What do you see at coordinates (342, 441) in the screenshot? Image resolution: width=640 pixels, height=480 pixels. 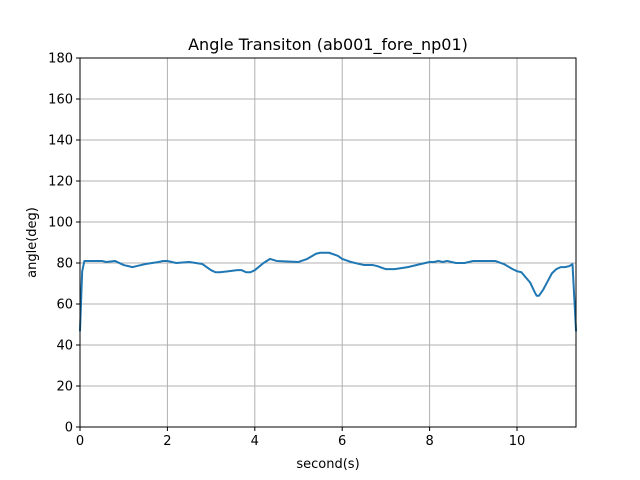 I see `x-tick-label: 6` at bounding box center [342, 441].